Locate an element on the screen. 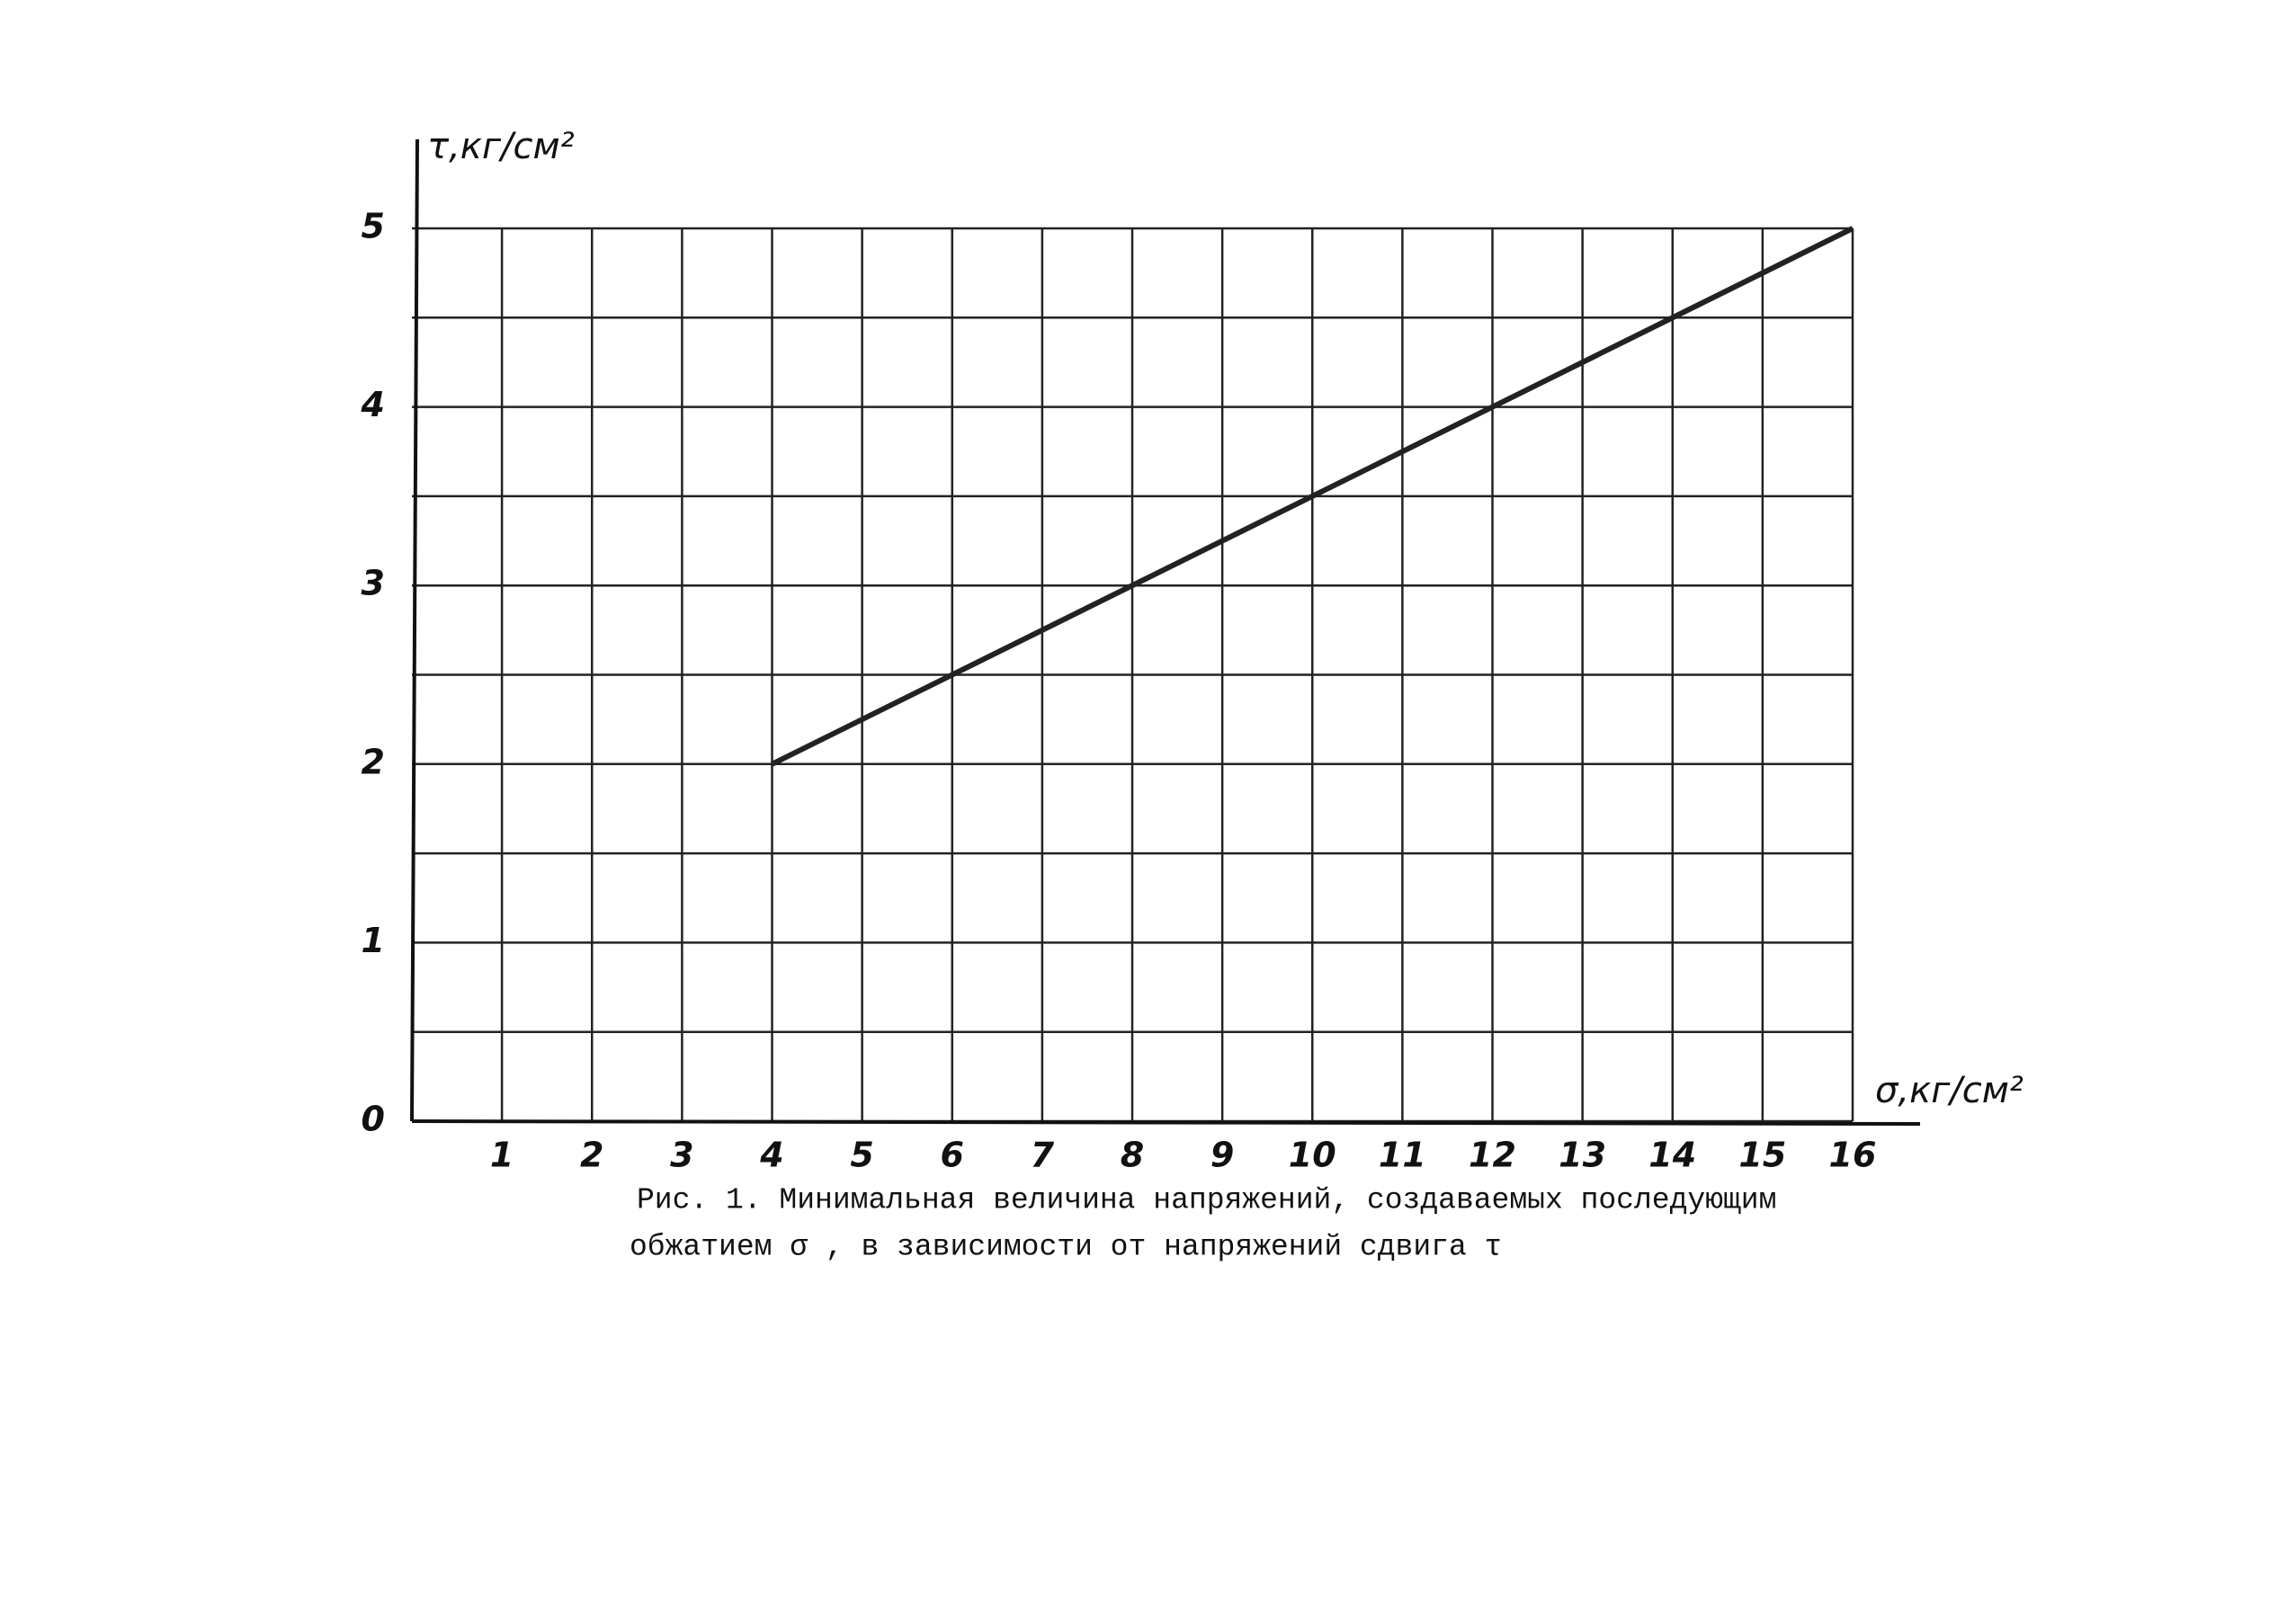 The height and width of the screenshot is (1613, 2296). x-tick-label: 4 is located at coordinates (771, 1155).